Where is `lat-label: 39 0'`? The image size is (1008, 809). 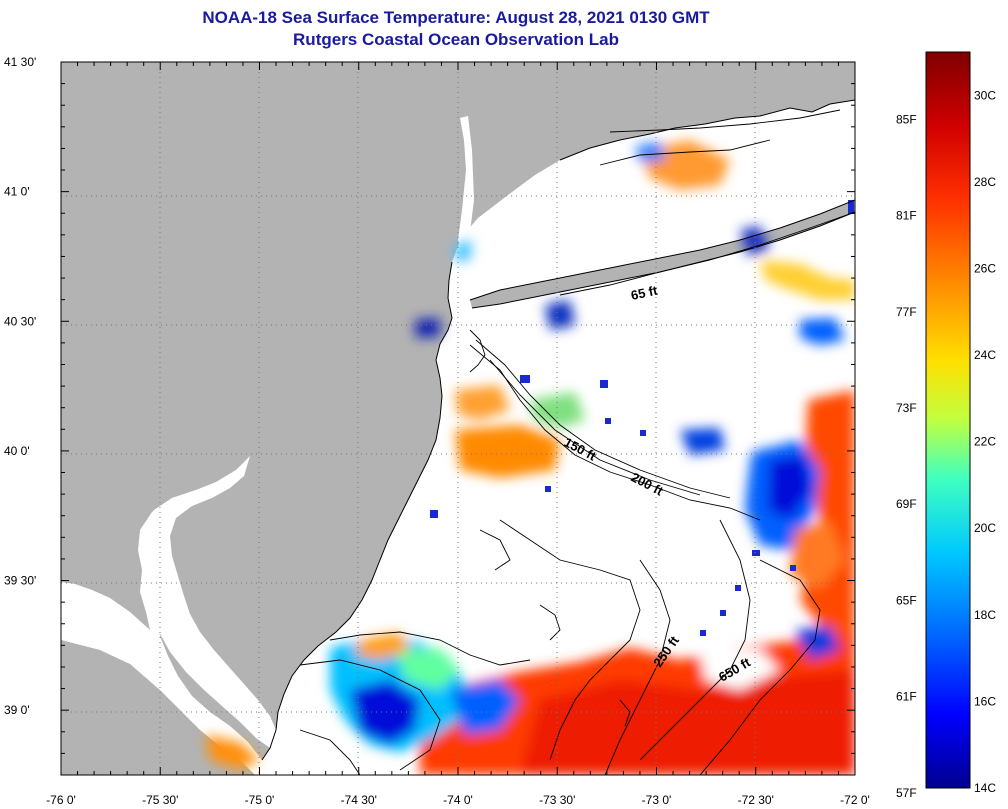
lat-label: 39 0' is located at coordinates (17, 710).